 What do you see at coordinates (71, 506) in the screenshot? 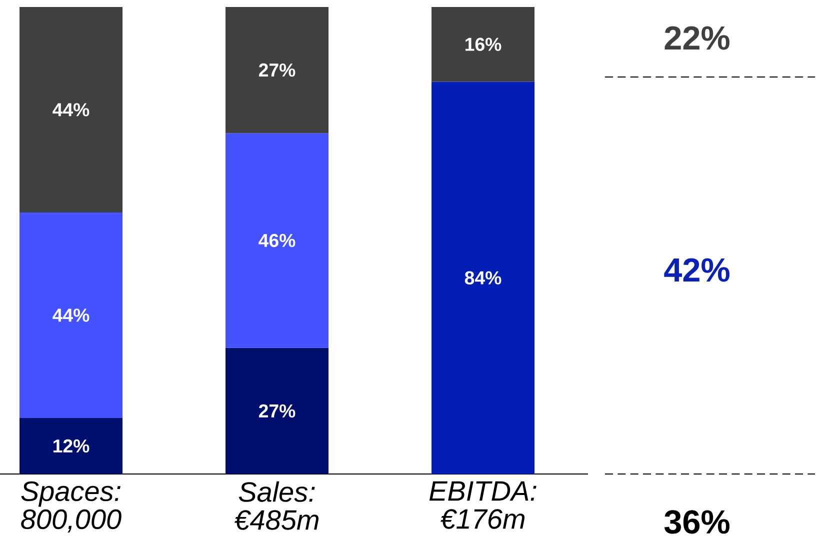
I see `x-tick-label: Spaces: 800,000` at bounding box center [71, 506].